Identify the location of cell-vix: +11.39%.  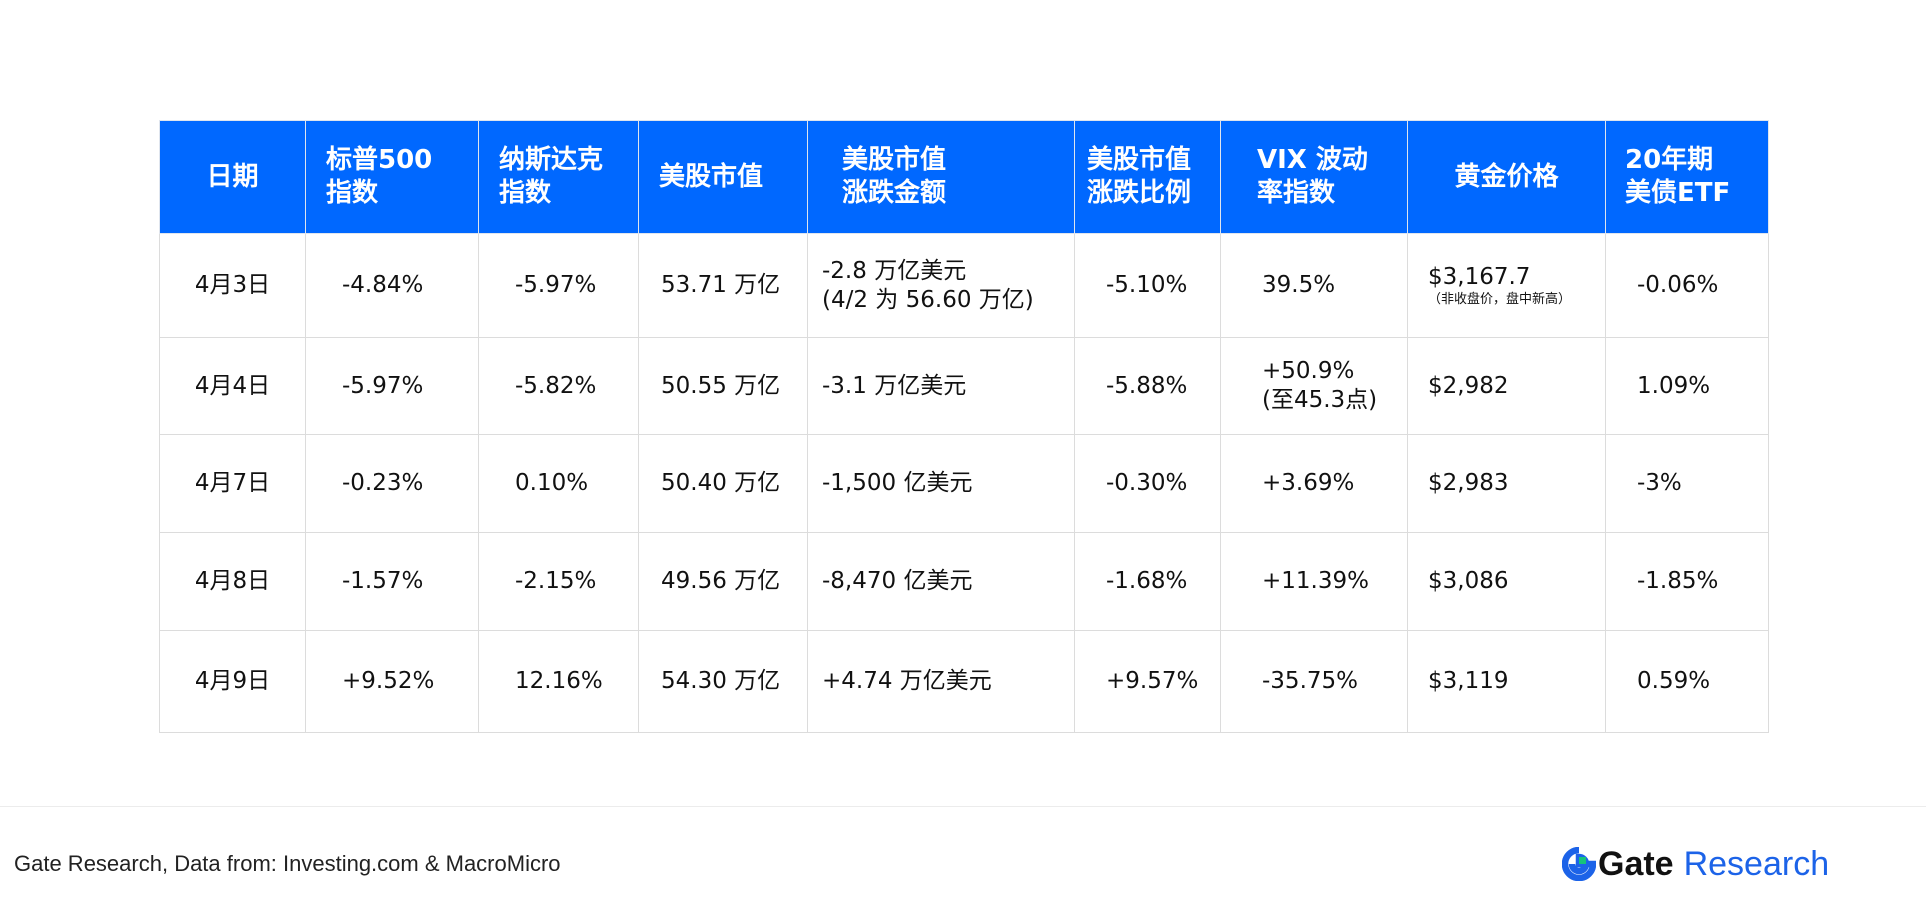
(1314, 581).